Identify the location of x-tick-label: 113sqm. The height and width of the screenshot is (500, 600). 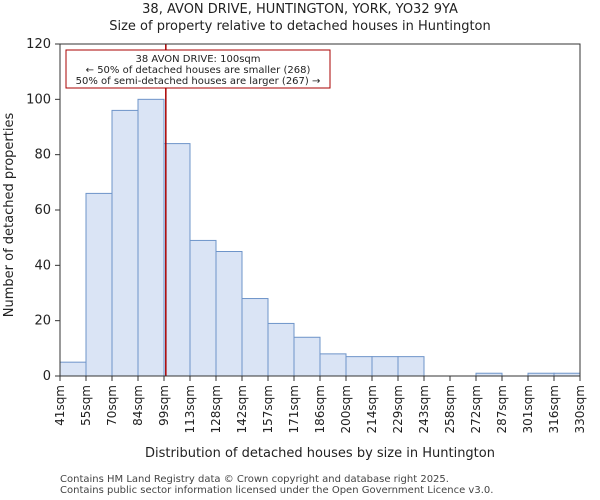
(190, 409).